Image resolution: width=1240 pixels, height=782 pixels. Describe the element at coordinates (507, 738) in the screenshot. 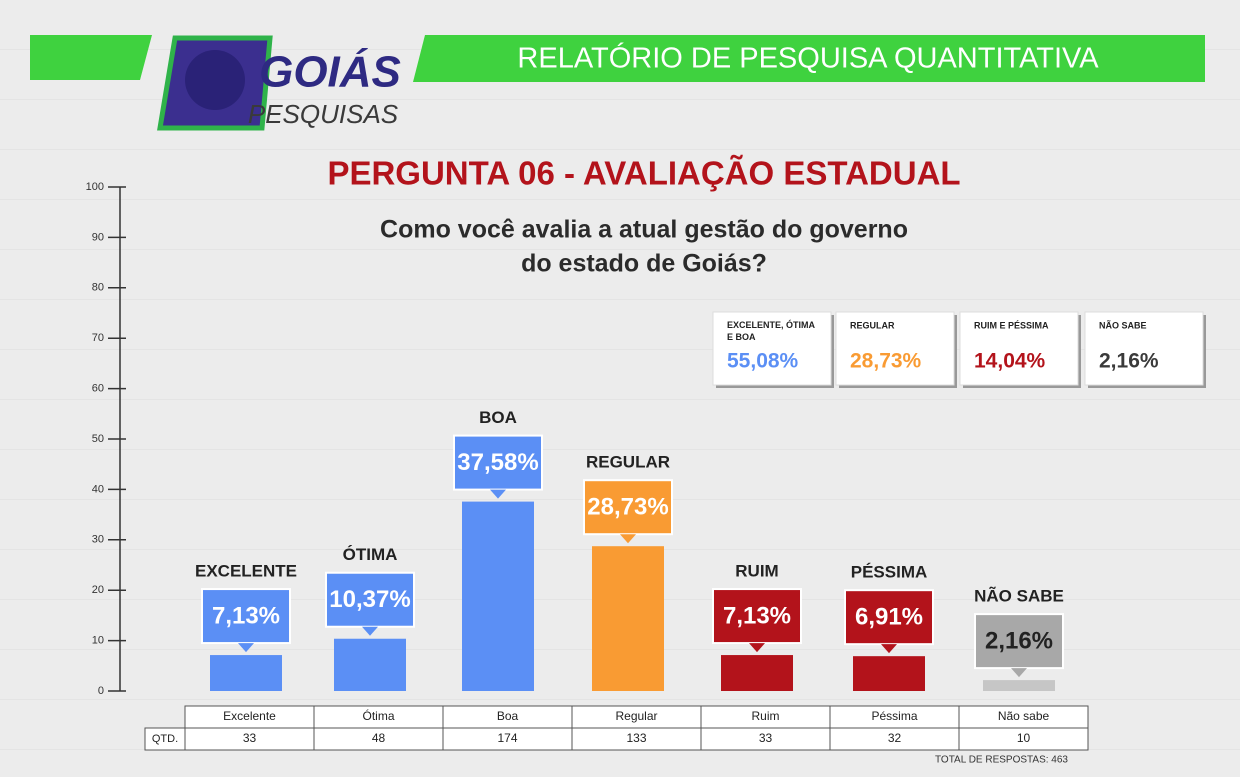

I see `table-count: 174` at that location.